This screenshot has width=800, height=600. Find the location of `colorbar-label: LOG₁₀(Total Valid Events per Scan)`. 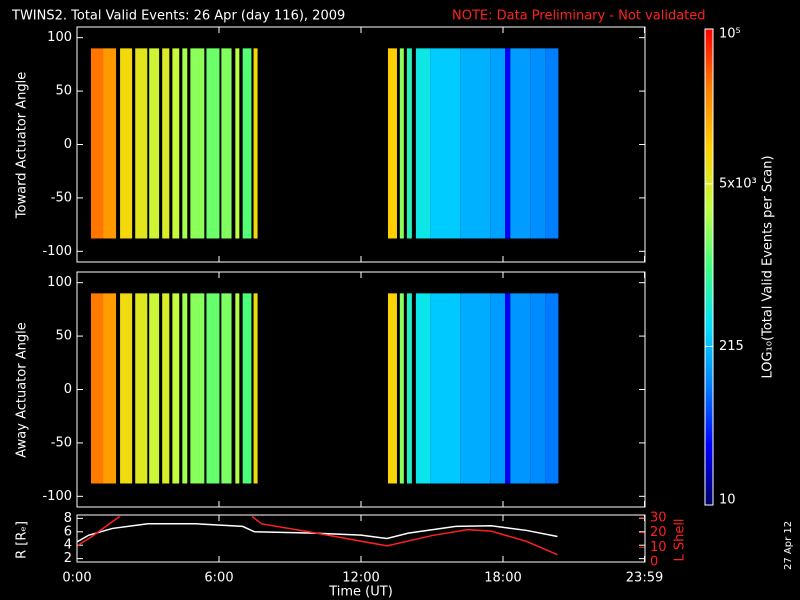

colorbar-label: LOG₁₀(Total Valid Events per Scan) is located at coordinates (768, 266).